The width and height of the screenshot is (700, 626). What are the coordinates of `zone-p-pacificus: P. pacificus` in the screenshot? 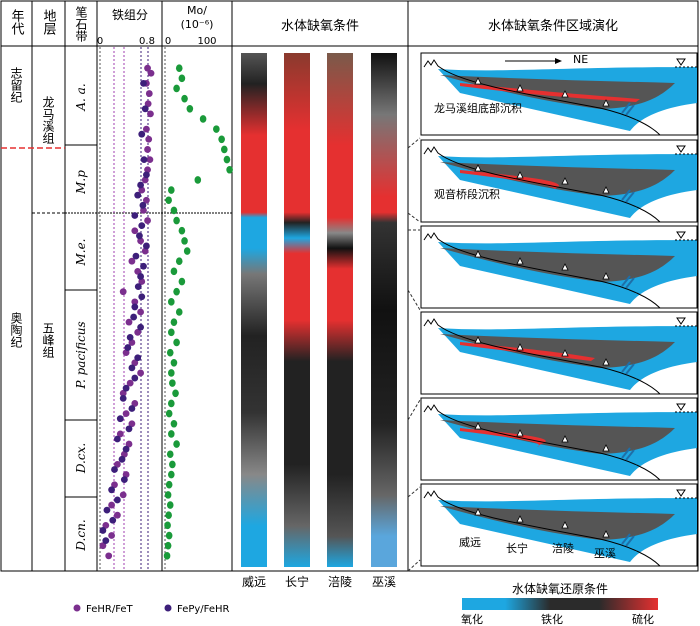 It's located at (81, 355).